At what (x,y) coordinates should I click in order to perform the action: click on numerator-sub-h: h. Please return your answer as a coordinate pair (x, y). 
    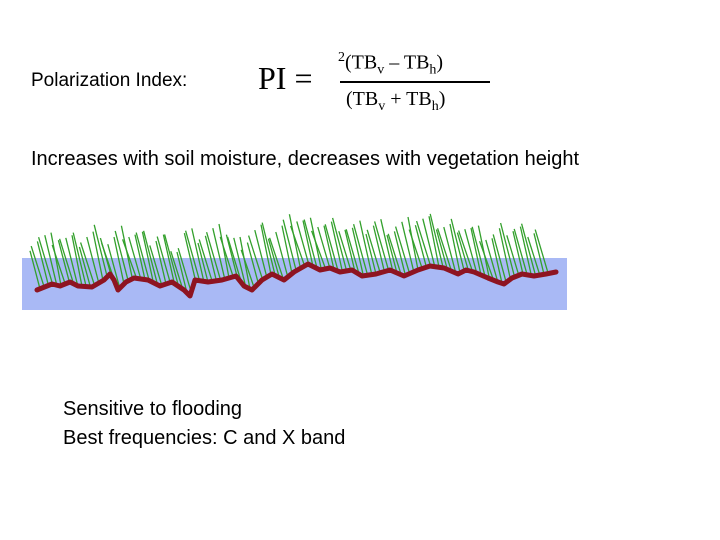
    Looking at the image, I should click on (433, 70).